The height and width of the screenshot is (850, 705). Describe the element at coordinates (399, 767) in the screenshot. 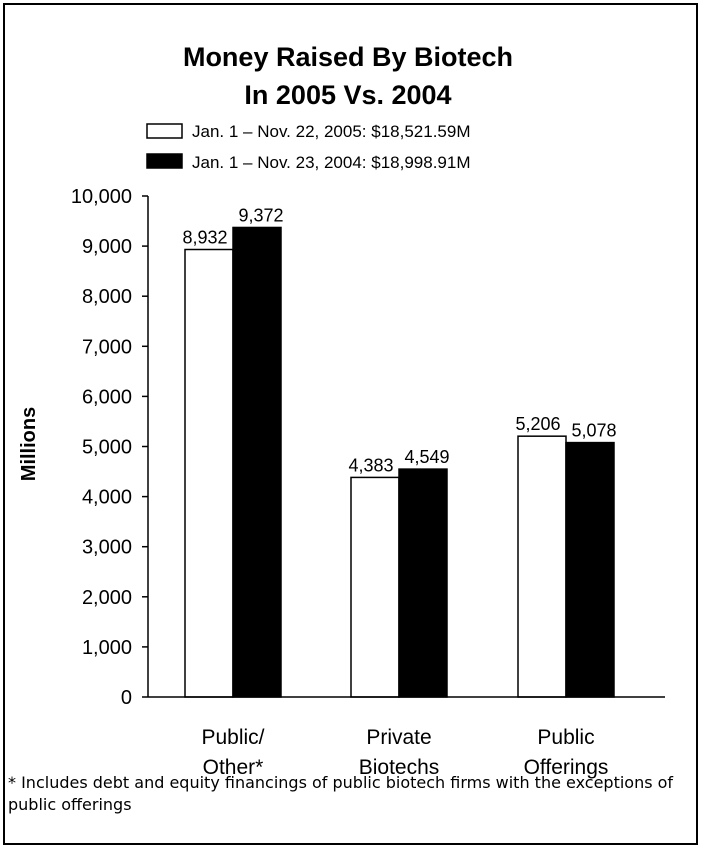

I see `x-tick-label: Biotechs` at that location.